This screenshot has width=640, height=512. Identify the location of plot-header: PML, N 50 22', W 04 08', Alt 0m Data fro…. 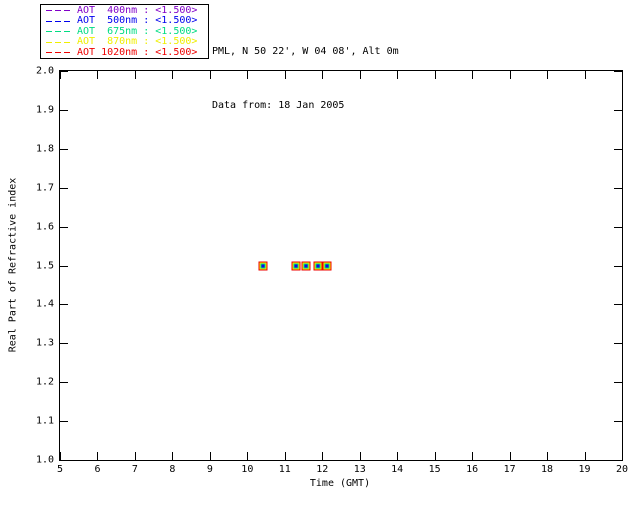
(305, 79).